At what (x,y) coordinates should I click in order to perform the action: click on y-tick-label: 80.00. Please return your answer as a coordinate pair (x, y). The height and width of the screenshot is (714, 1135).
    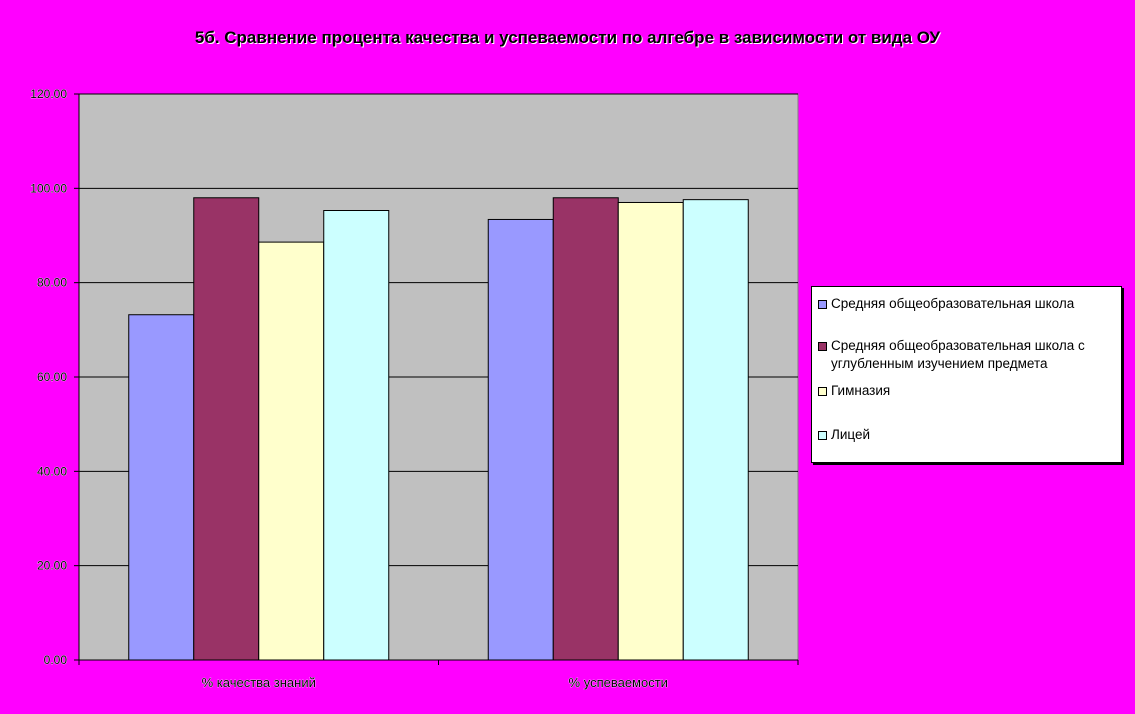
    Looking at the image, I should click on (52, 283).